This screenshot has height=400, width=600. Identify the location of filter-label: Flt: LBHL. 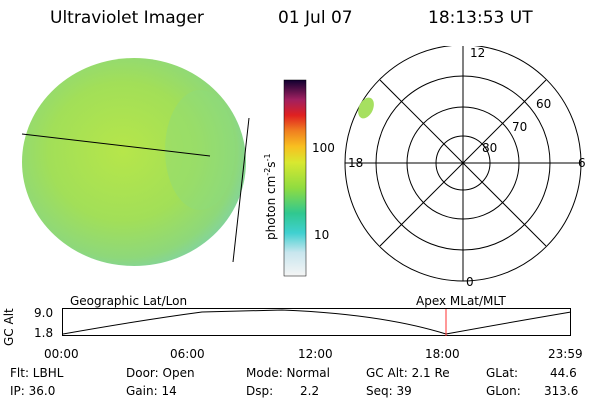
(37, 373).